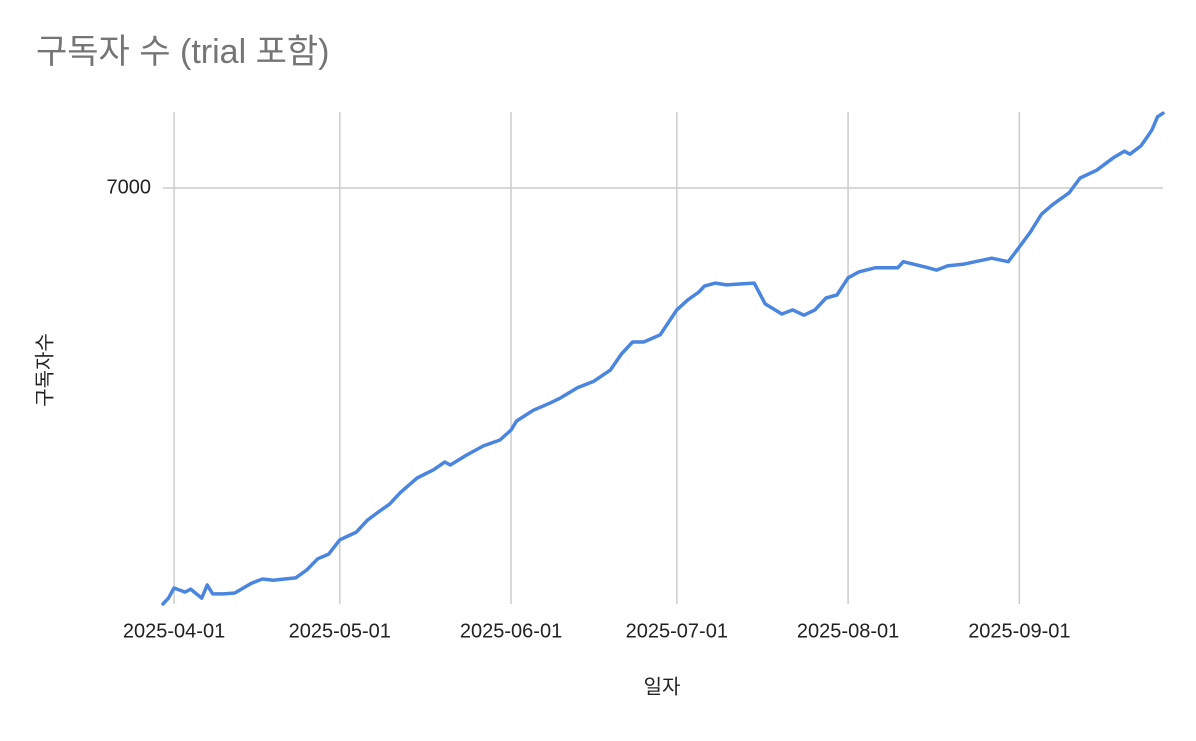 This screenshot has height=741, width=1196. I want to click on x-axis-label: 일자, so click(662, 686).